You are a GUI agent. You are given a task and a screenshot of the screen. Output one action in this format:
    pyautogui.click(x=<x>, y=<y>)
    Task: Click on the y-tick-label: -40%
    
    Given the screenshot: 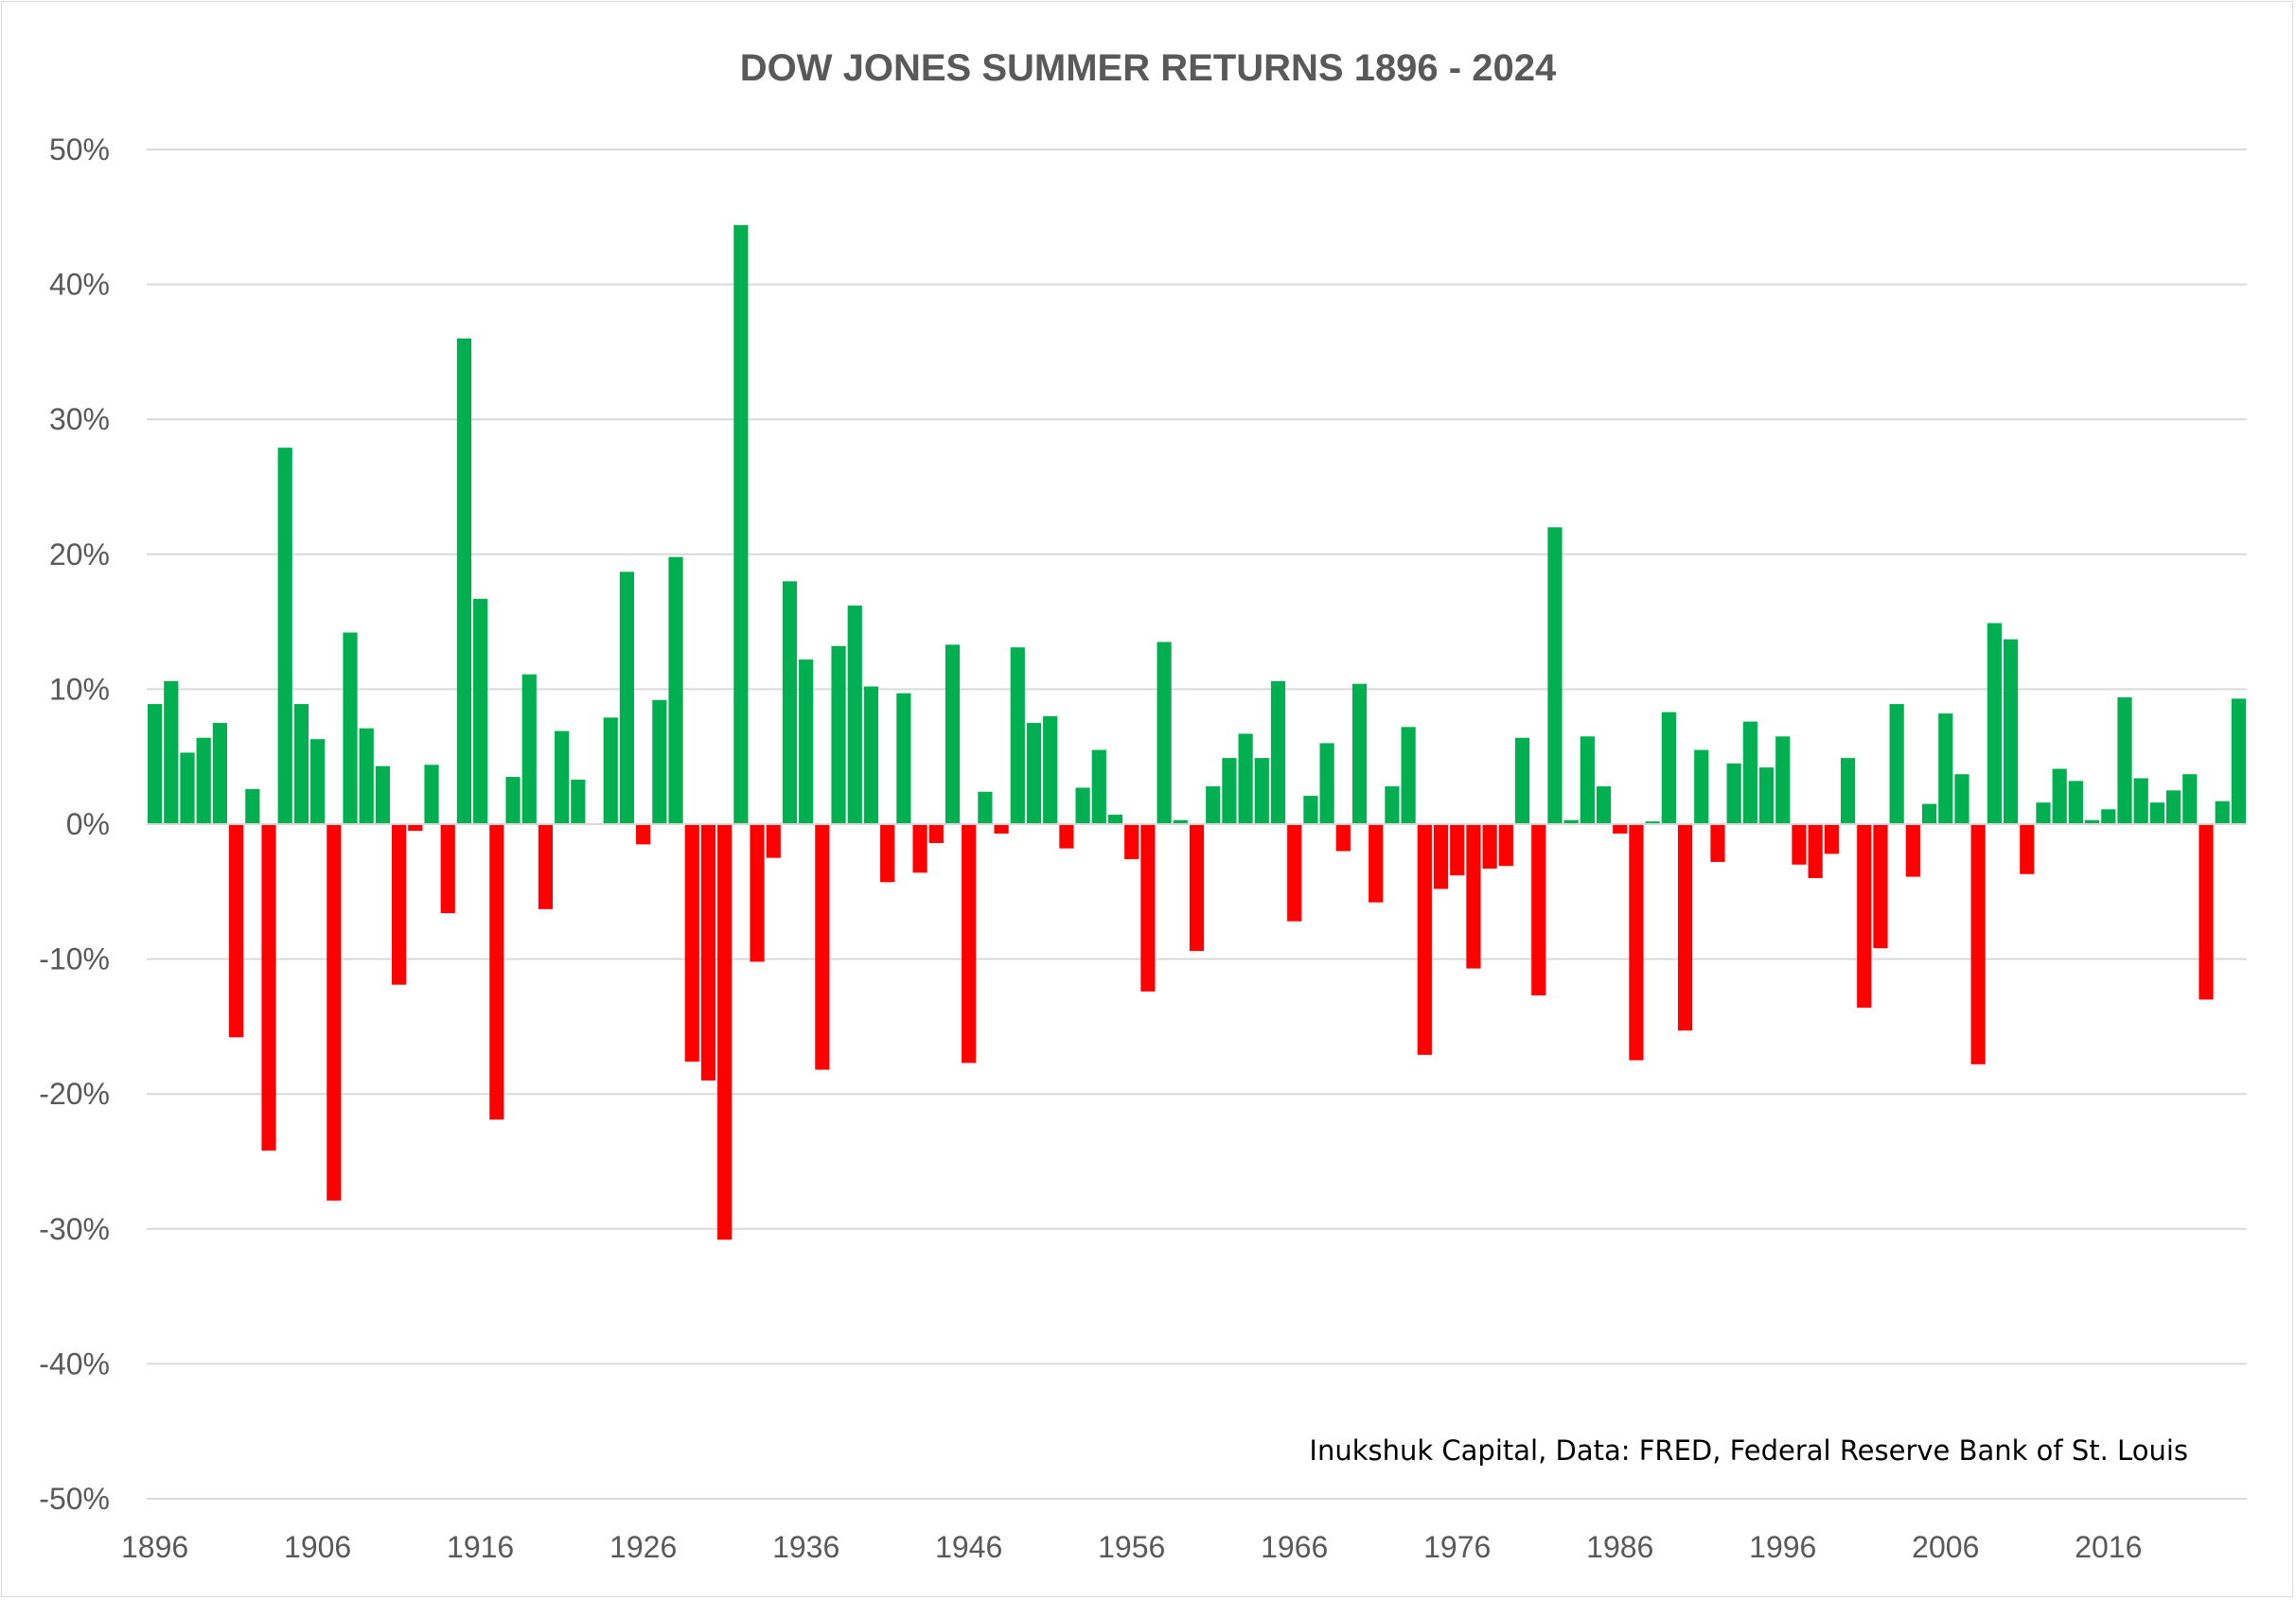 What is the action you would take?
    pyautogui.click(x=74, y=1363)
    